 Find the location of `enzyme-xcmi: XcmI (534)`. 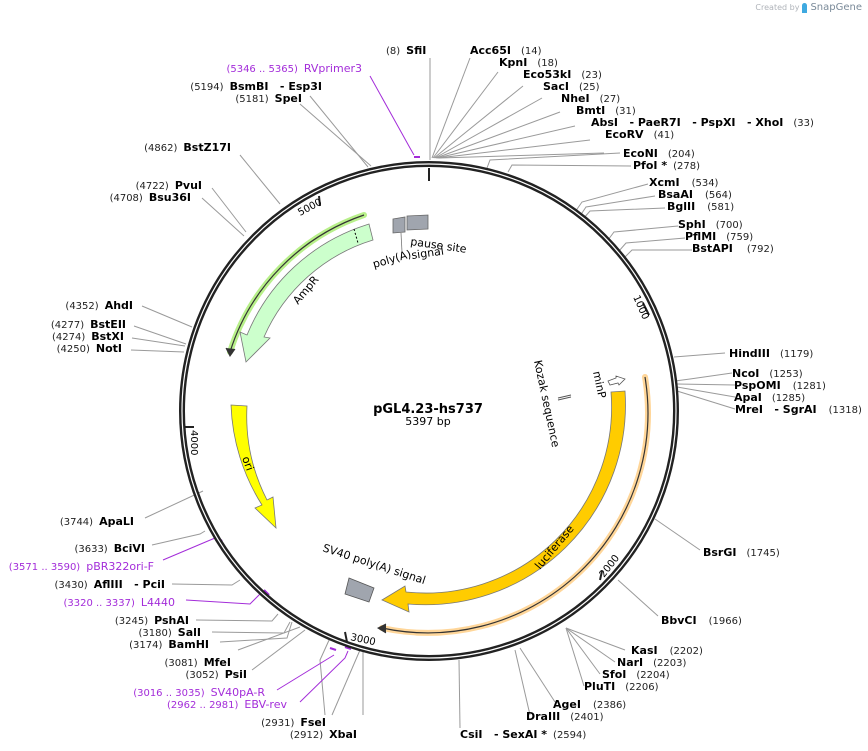

enzyme-xcmi: XcmI (534) is located at coordinates (684, 182).